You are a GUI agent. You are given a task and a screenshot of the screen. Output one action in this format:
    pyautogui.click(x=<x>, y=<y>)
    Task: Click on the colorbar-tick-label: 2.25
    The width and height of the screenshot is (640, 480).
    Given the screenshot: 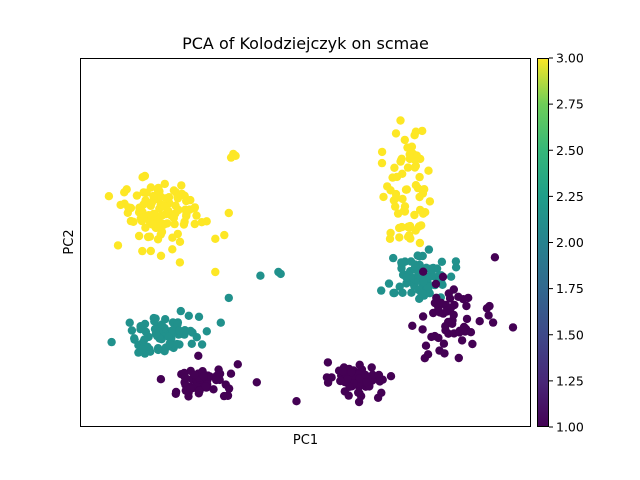 What is the action you would take?
    pyautogui.click(x=570, y=196)
    